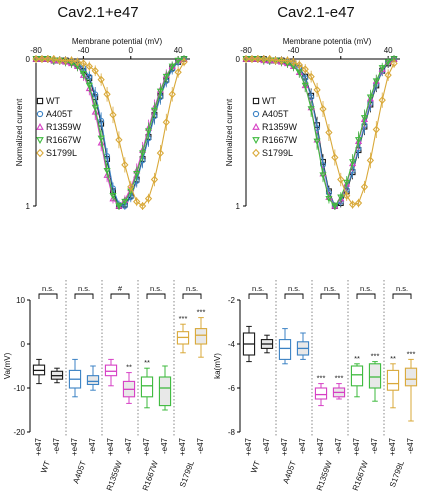  I want to click on y-tick-label: -6, so click(232, 388).